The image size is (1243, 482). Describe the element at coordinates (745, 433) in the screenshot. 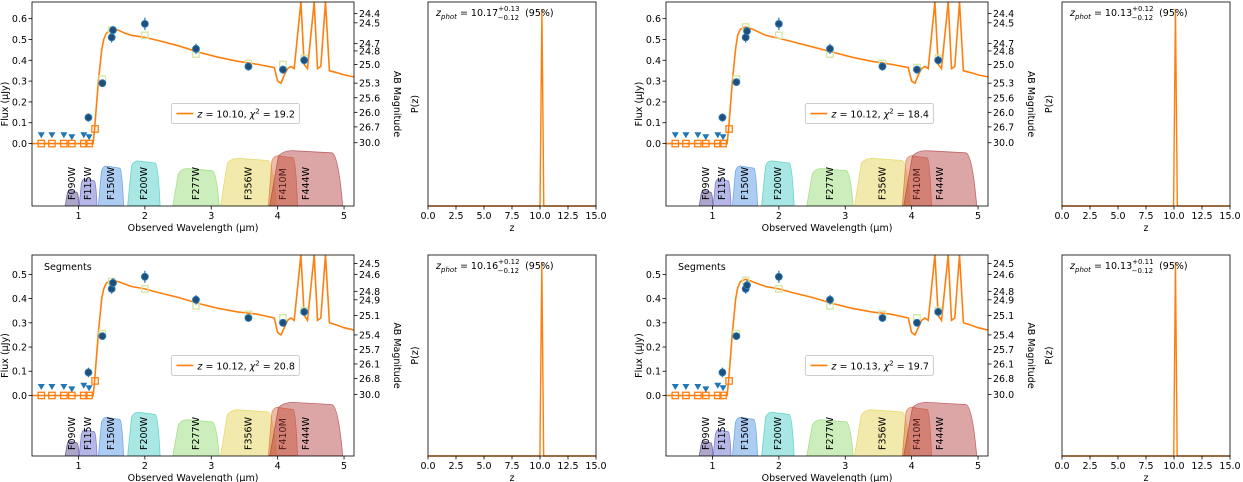

I see `filter-label: F150W` at that location.